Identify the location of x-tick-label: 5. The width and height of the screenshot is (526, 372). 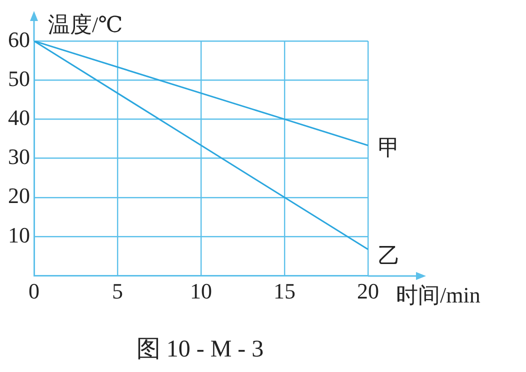
(117, 291).